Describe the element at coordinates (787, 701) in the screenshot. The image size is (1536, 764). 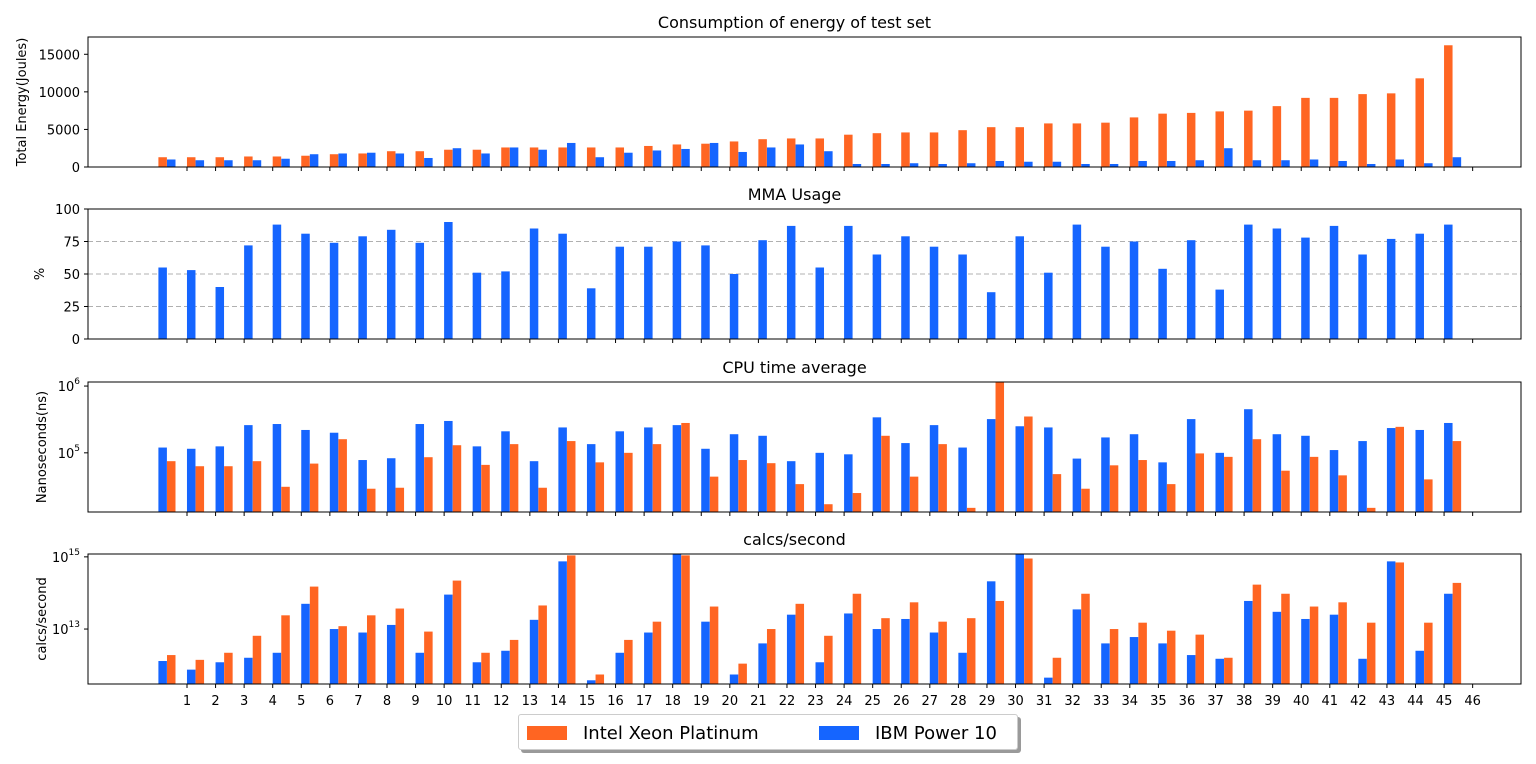
I see `x-tick-label-22: 22` at that location.